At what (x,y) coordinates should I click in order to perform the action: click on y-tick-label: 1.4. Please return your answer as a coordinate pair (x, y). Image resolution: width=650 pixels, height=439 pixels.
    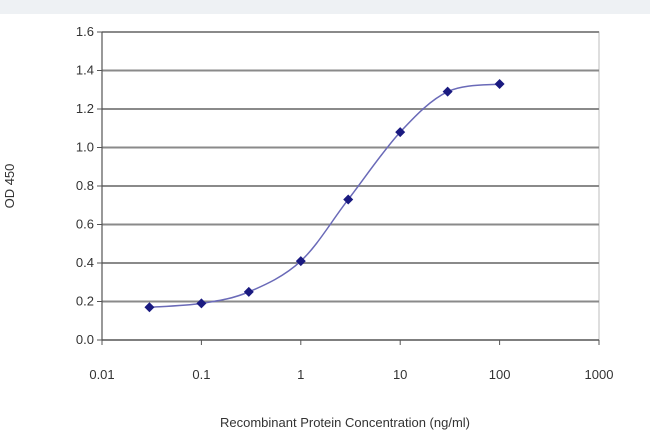
    Looking at the image, I should click on (85, 70).